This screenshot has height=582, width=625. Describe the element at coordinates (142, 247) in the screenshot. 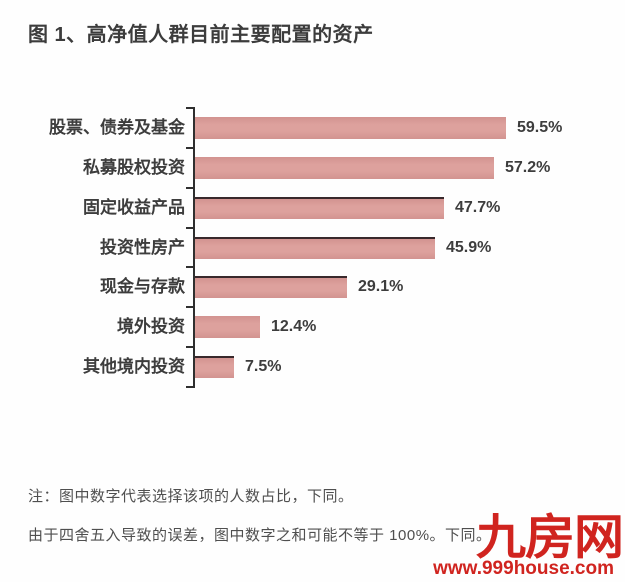

I see `category-label: 投资性房产` at that location.